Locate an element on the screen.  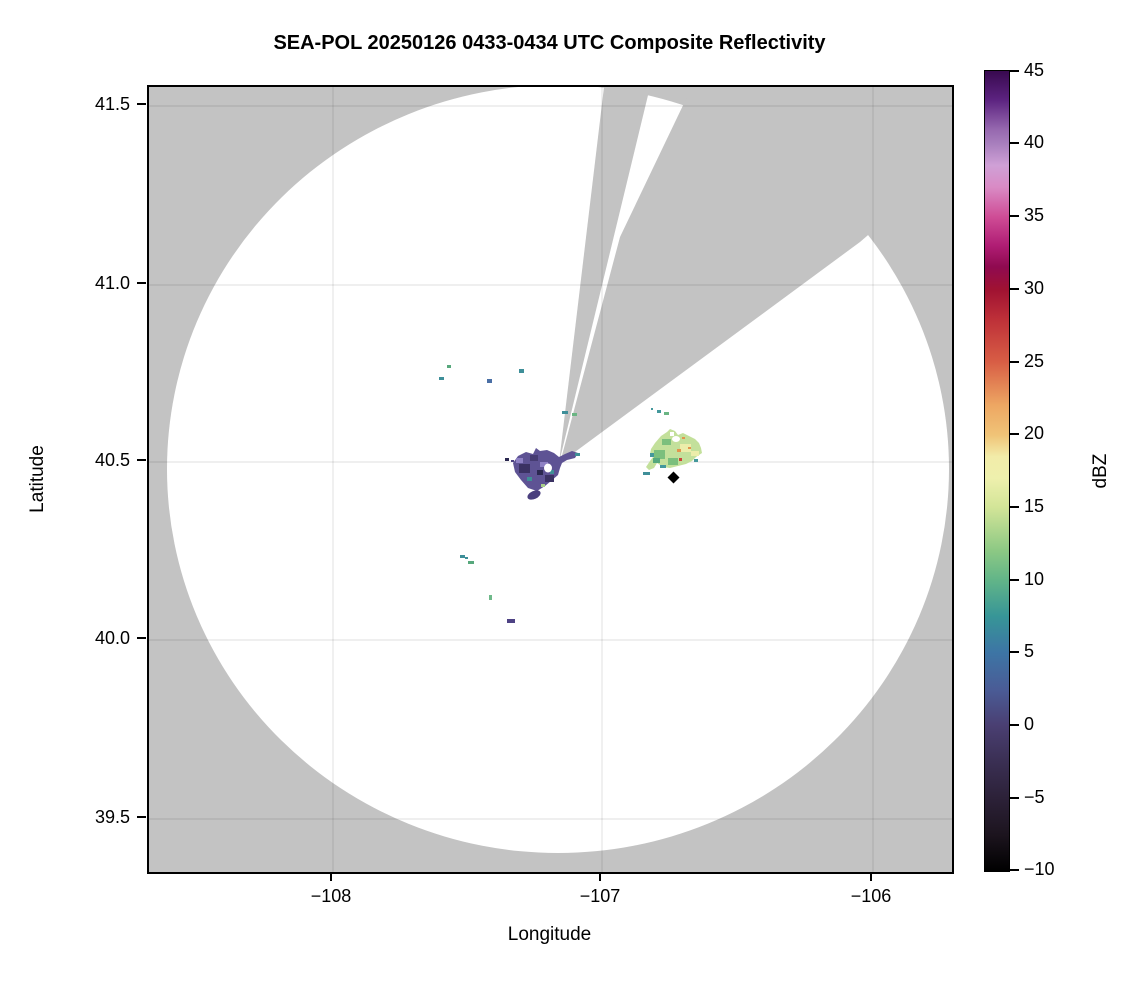
colorbar-tick-label: 15 is located at coordinates (1034, 506).